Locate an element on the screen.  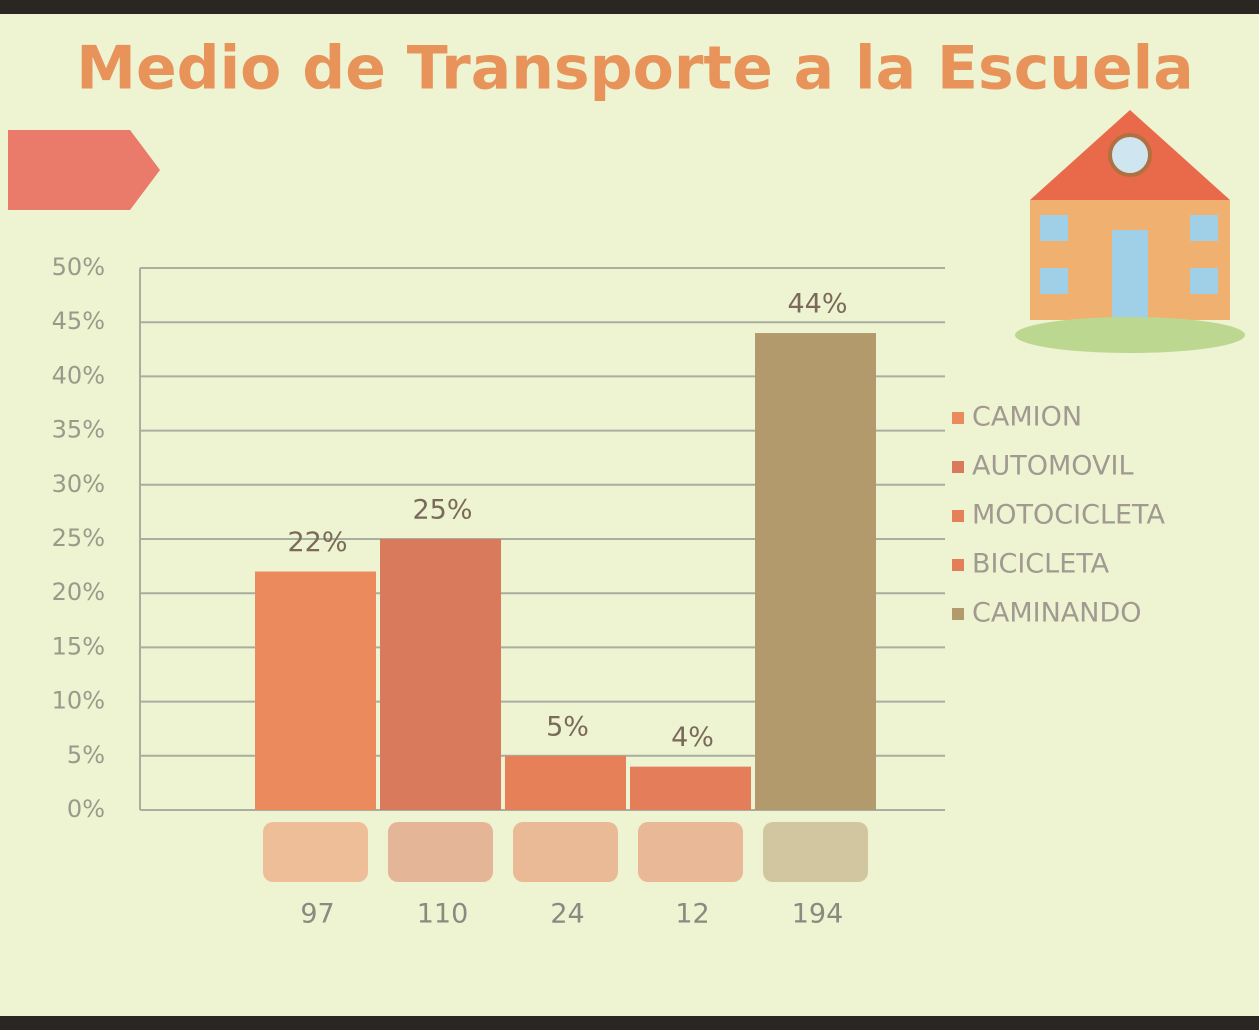
value-label: 44% is located at coordinates (817, 304).